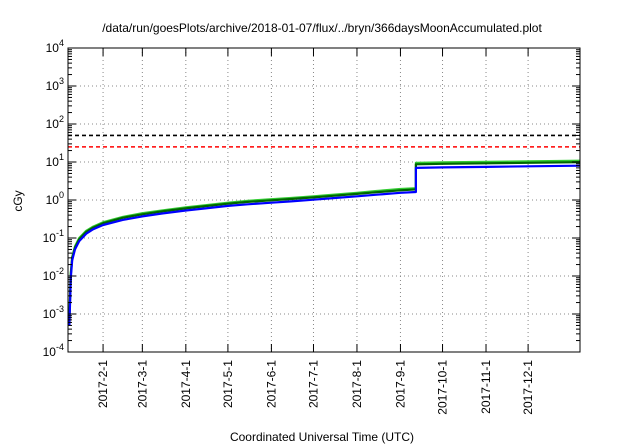 Image resolution: width=640 pixels, height=448 pixels. I want to click on y-tick-label: 10⁻⁴, so click(53, 350).